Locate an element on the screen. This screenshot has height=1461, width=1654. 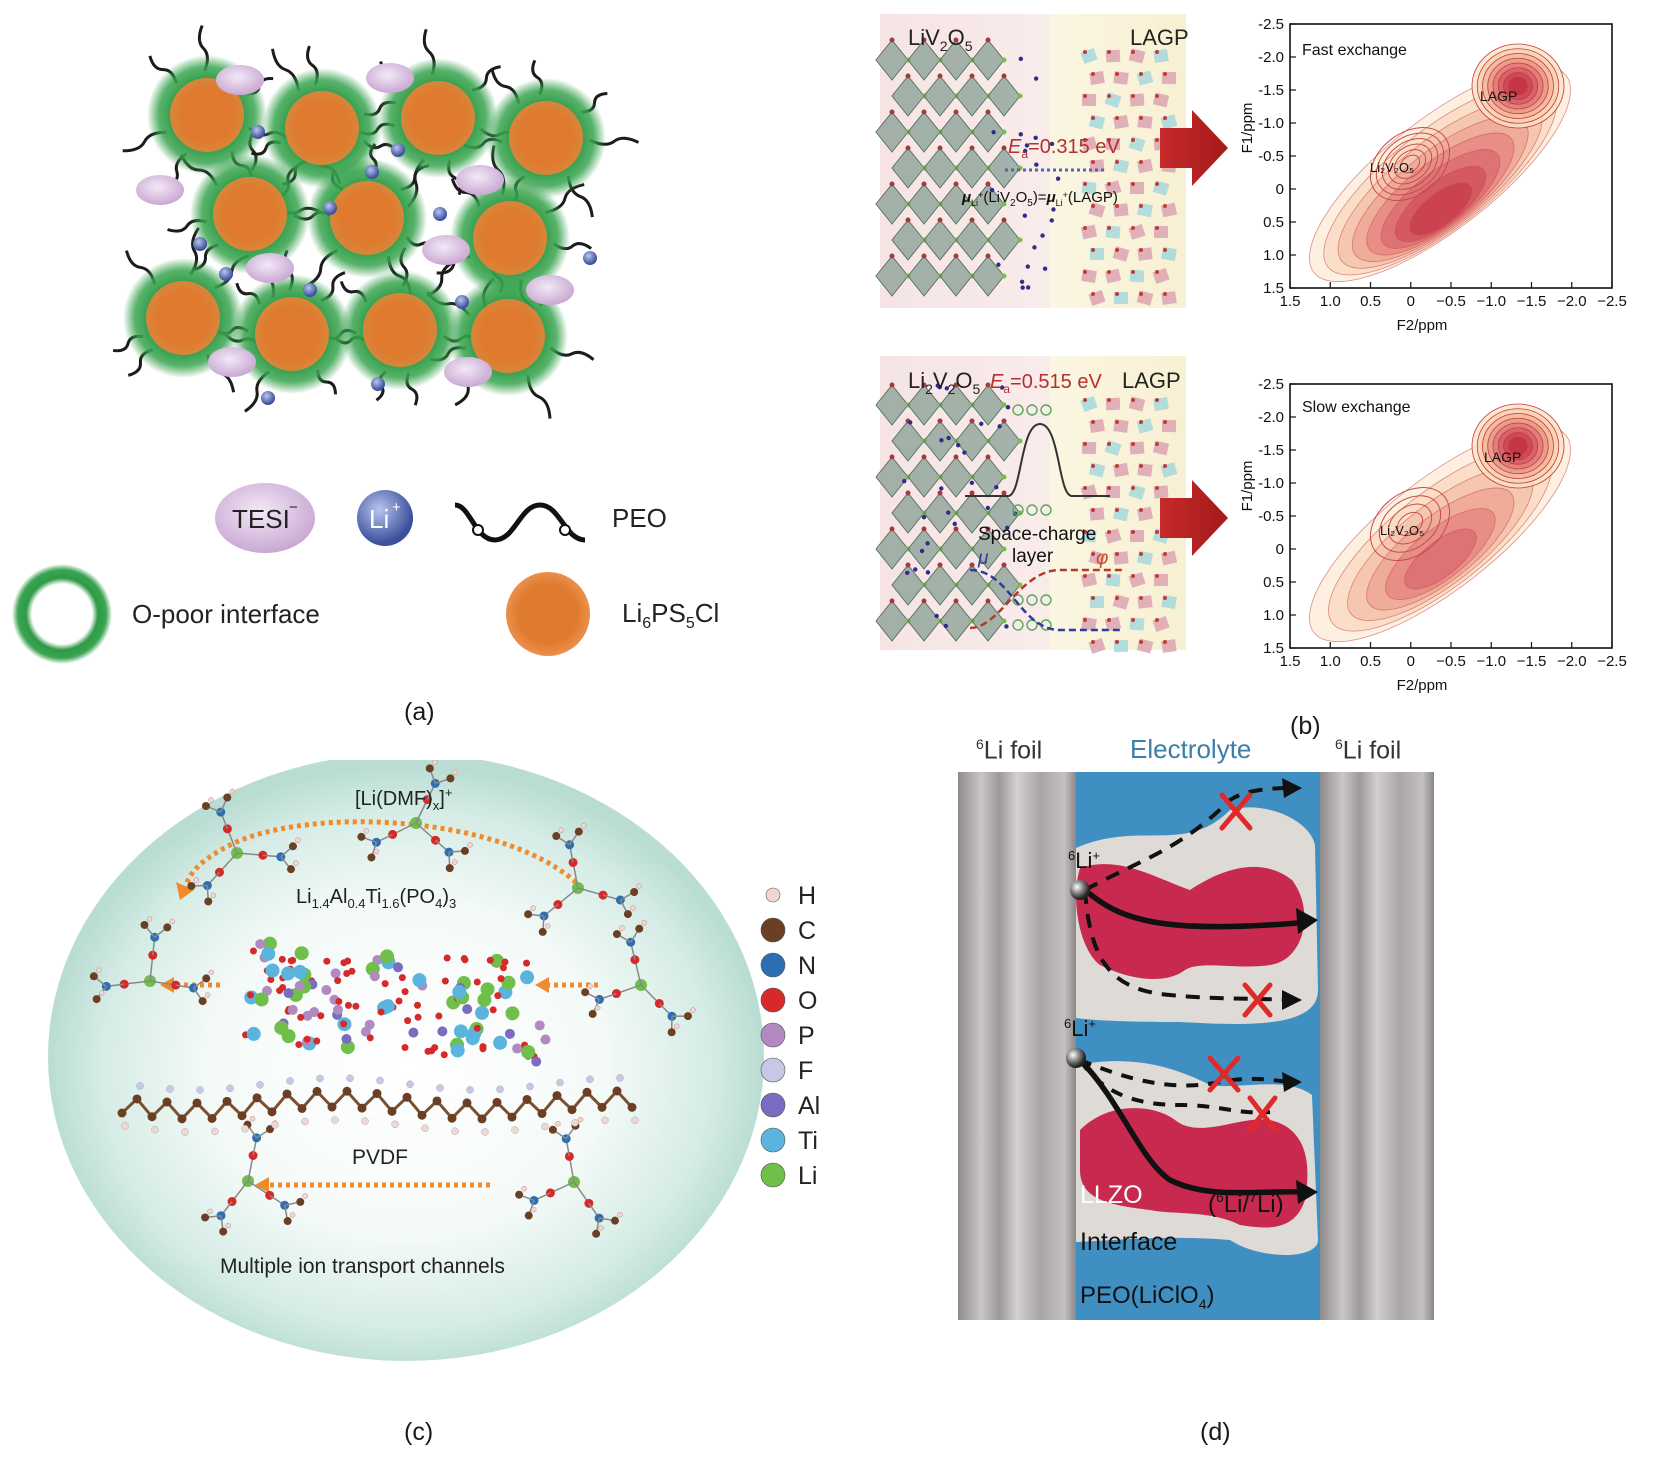
li6ps5cl-particle is located at coordinates (546, 138).